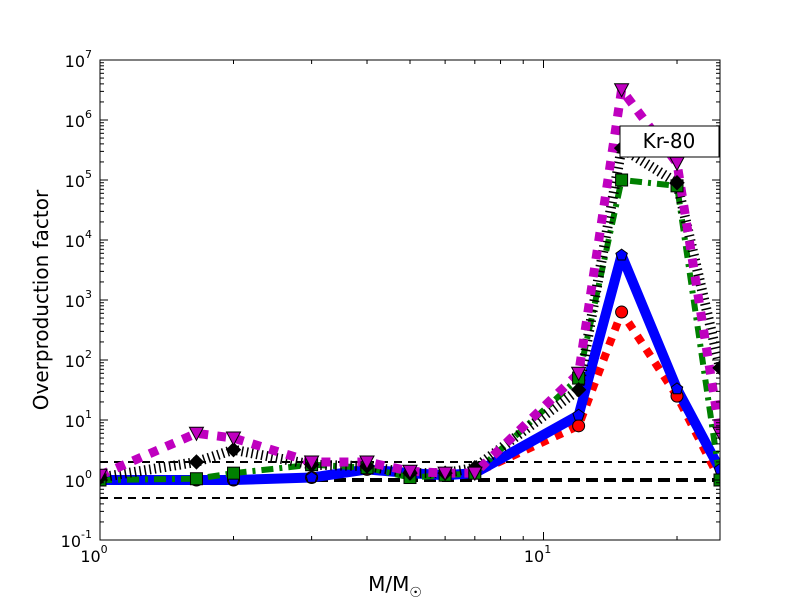 This screenshot has height=600, width=800. What do you see at coordinates (78, 59) in the screenshot?
I see `y-tick-label: 10⁷` at bounding box center [78, 59].